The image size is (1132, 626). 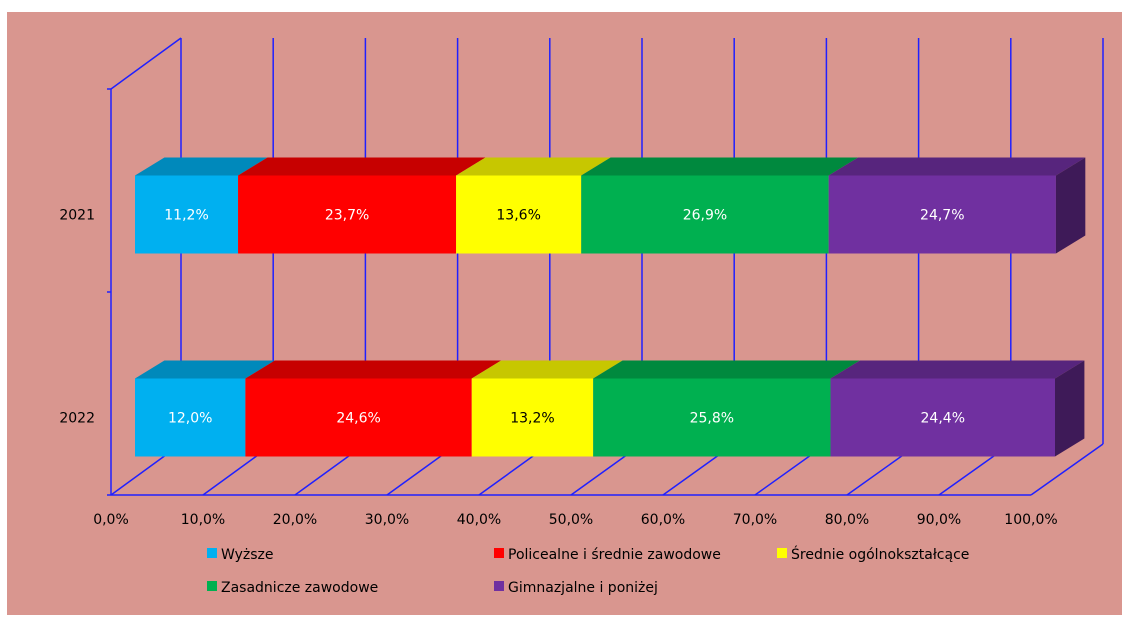 I want to click on data-label: 24,6%, so click(x=358, y=419).